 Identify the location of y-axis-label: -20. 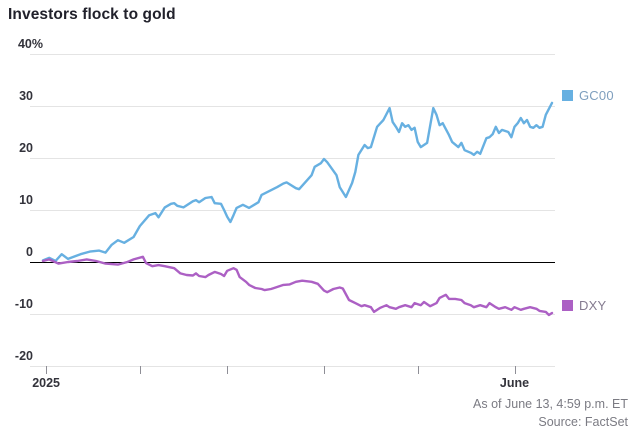
(23, 356).